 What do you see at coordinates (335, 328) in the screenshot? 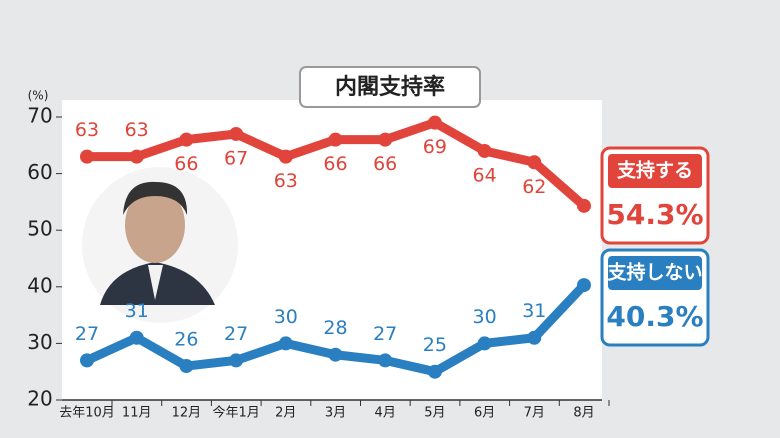
I see `value-label: 28` at bounding box center [335, 328].